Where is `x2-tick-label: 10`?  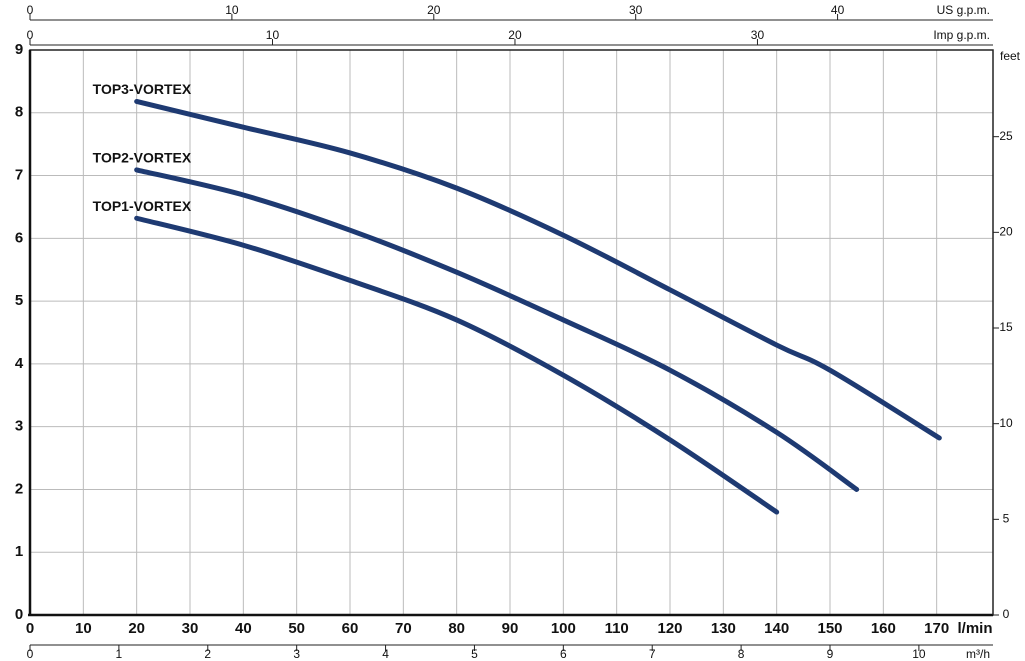
x2-tick-label: 10 is located at coordinates (232, 10).